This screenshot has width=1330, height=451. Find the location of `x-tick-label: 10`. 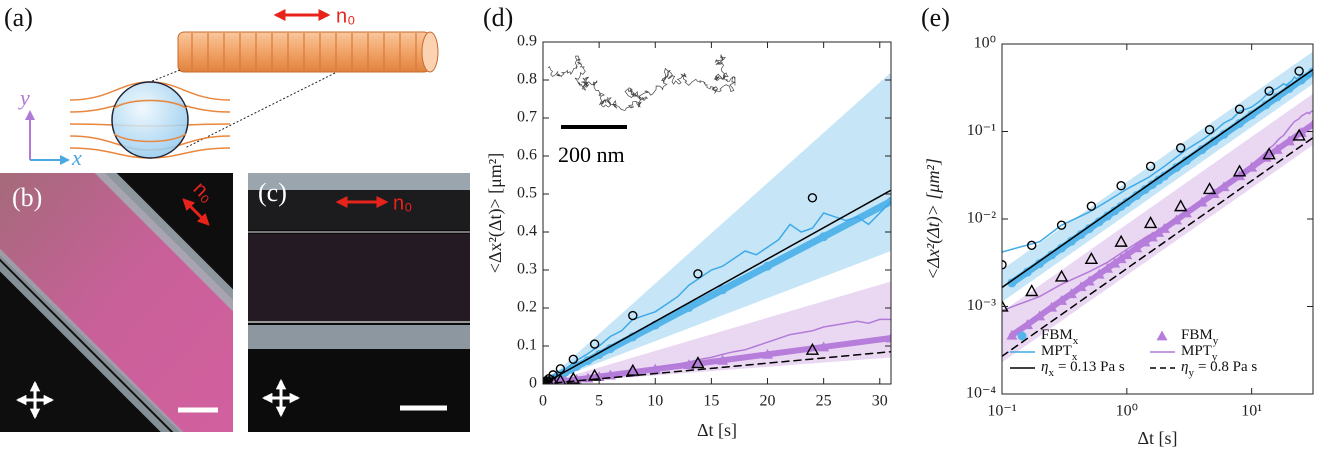

x-tick-label: 10 is located at coordinates (655, 401).